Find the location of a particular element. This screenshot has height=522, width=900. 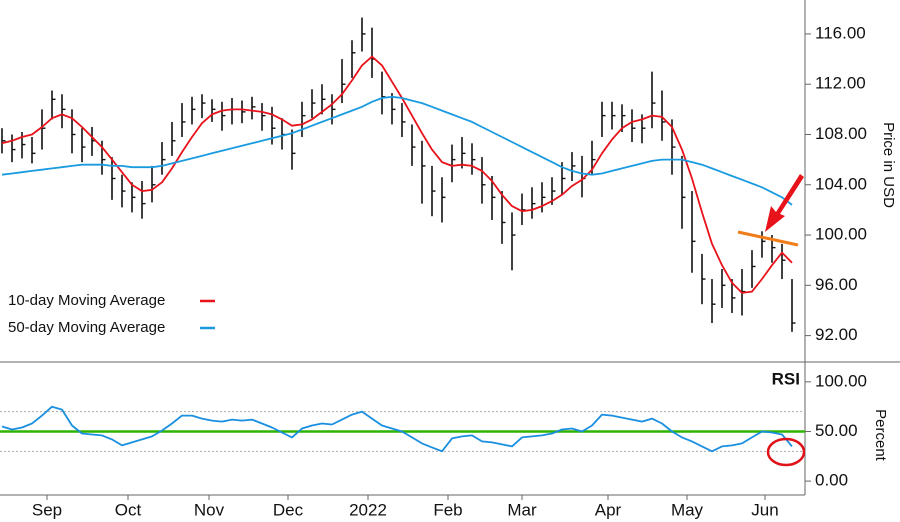

legend-label: 50-day Moving Average is located at coordinates (86, 327).